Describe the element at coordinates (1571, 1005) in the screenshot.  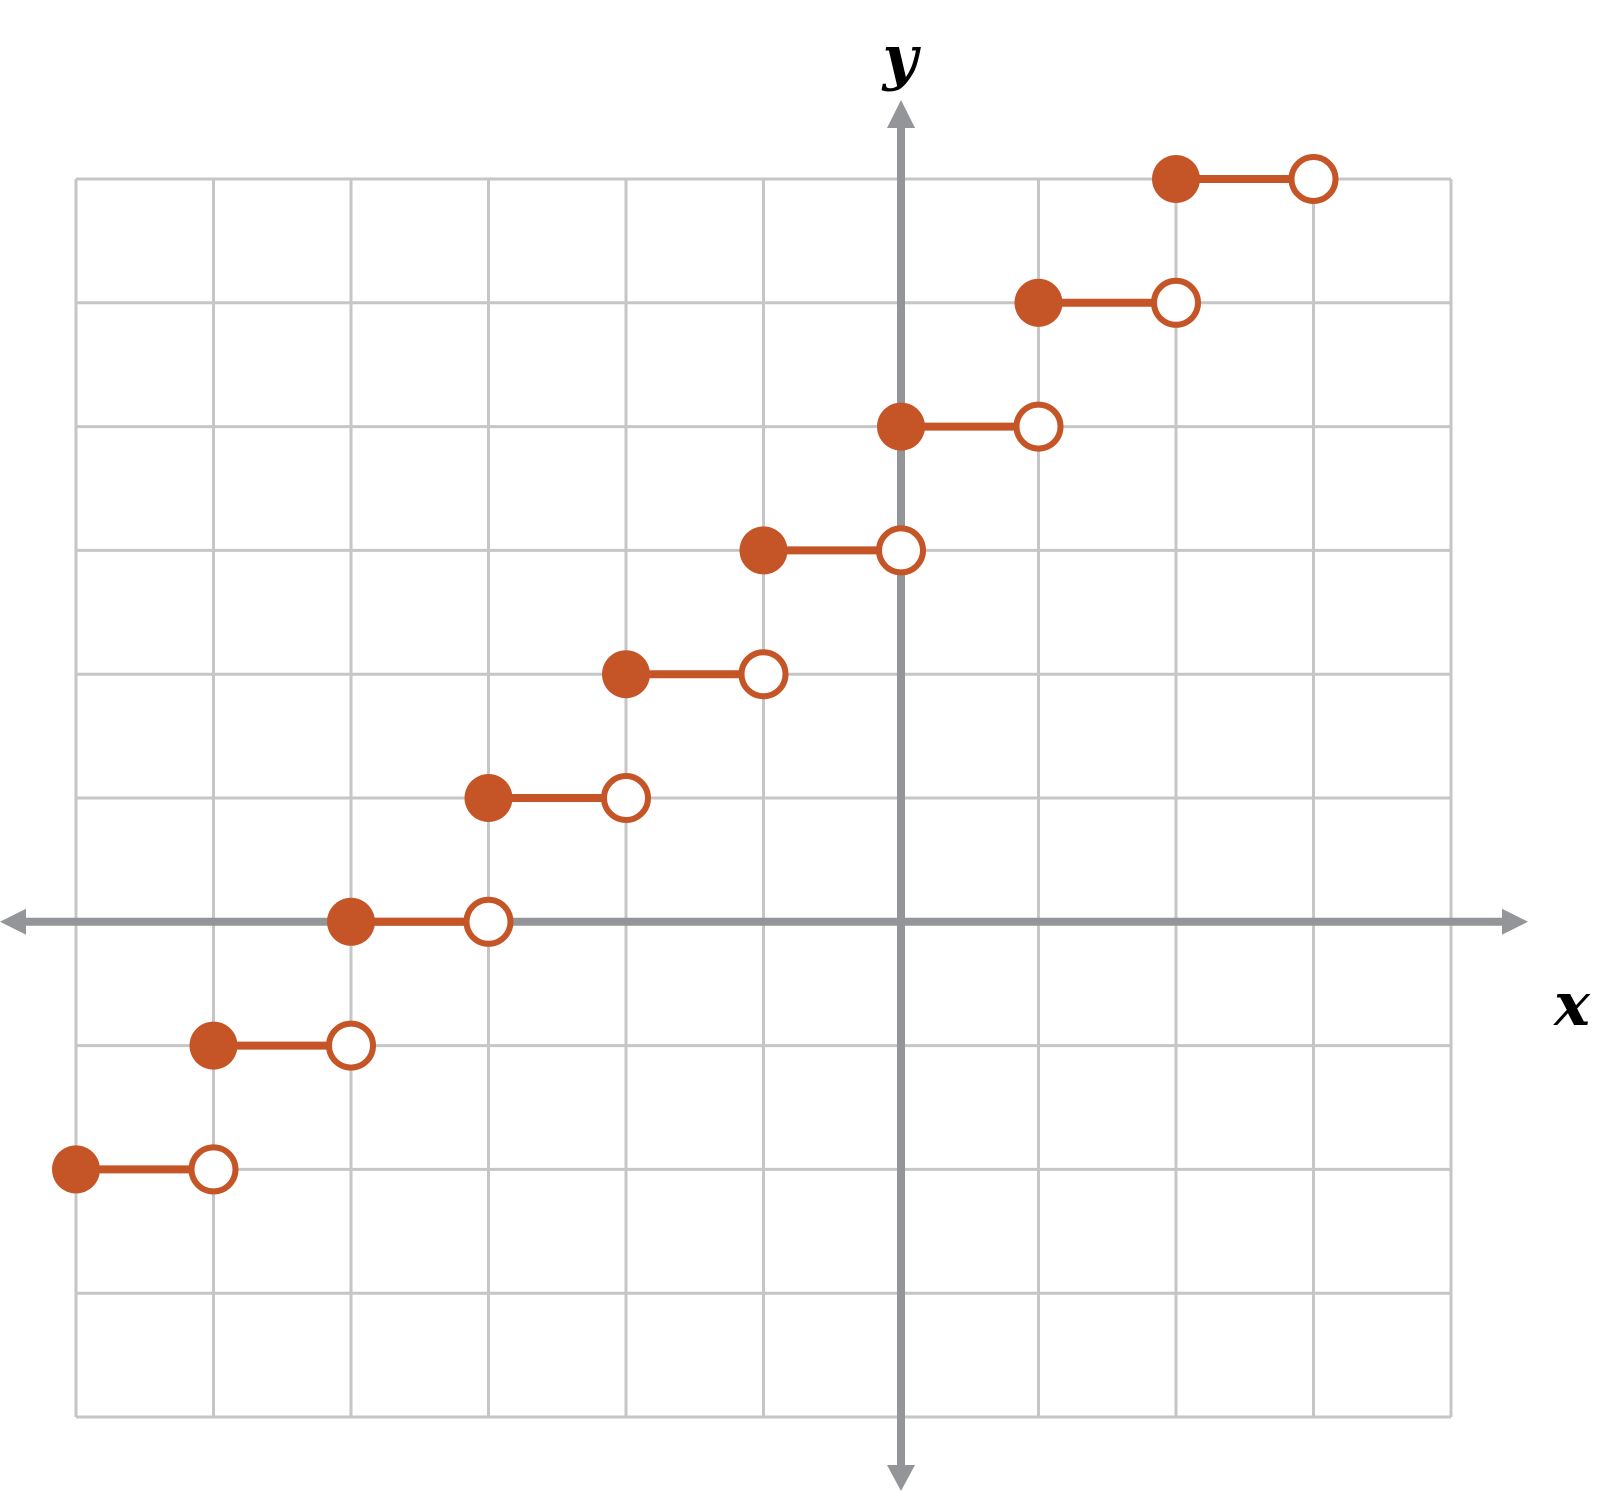
I see `x-axis-label: x` at that location.